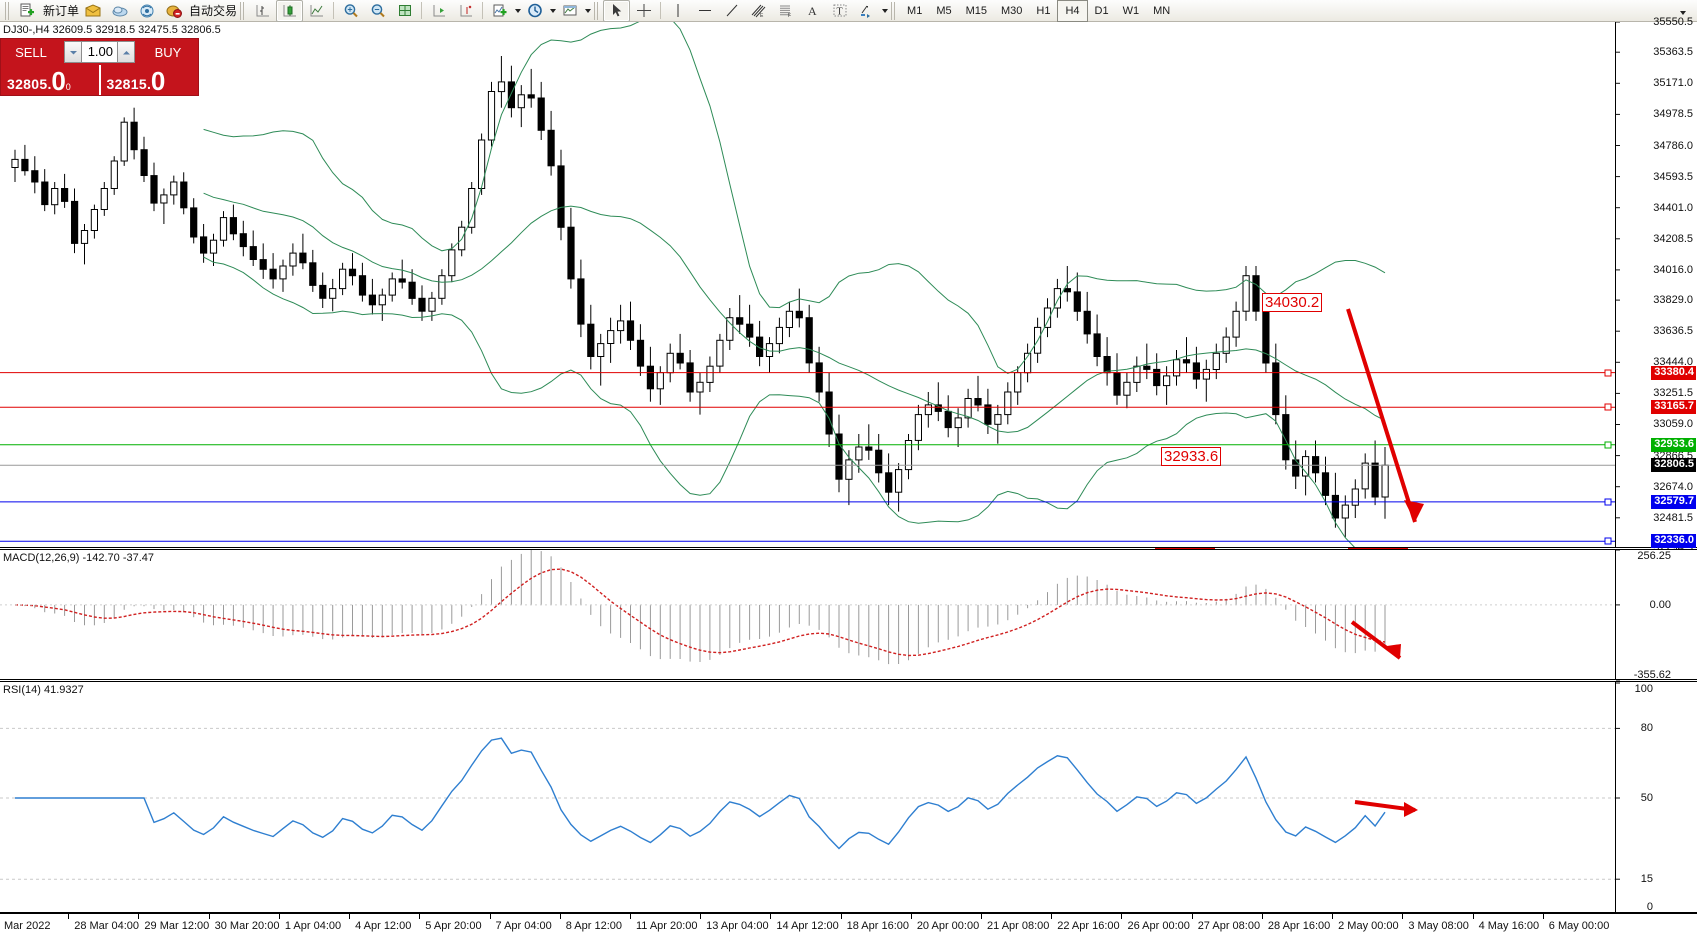  I want to click on volume-input: 1.00, so click(99, 52).